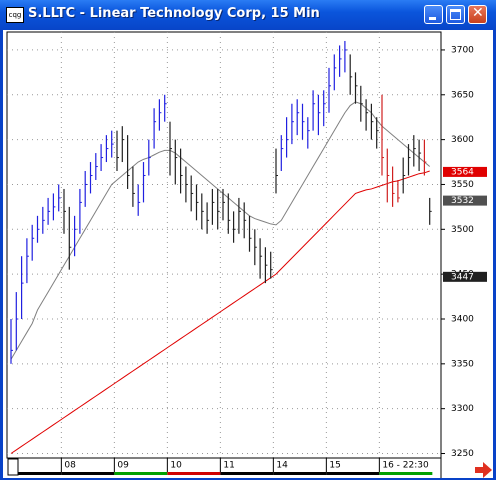 Image resolution: width=496 pixels, height=480 pixels. What do you see at coordinates (462, 454) in the screenshot?
I see `y-tick-label: 3250` at bounding box center [462, 454].